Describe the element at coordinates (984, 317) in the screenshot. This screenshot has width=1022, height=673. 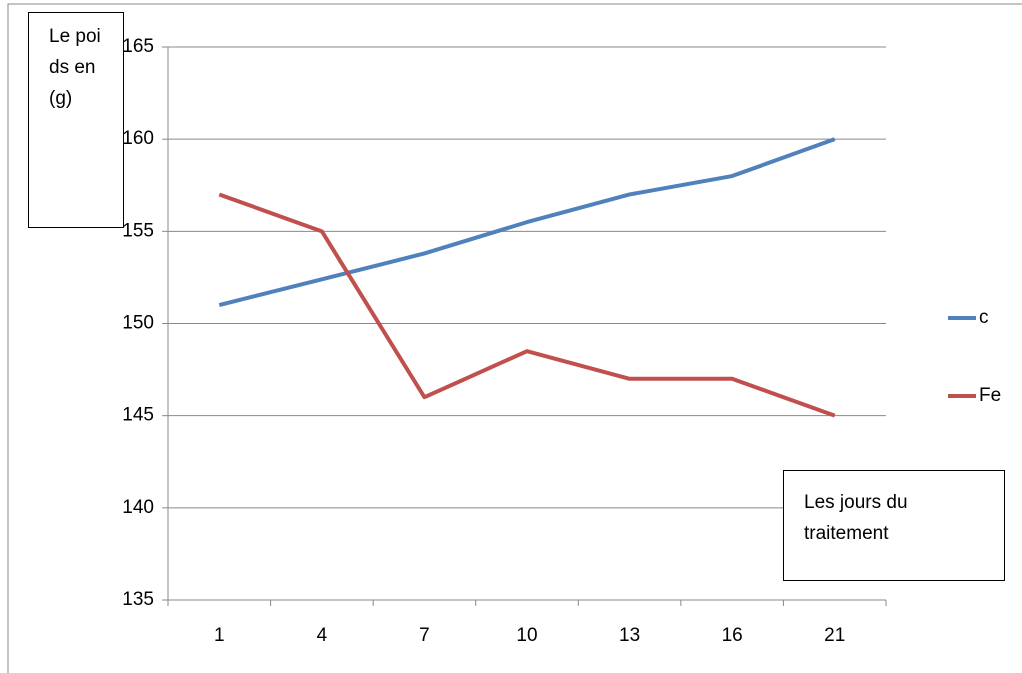
I see `legend-label: c` at that location.